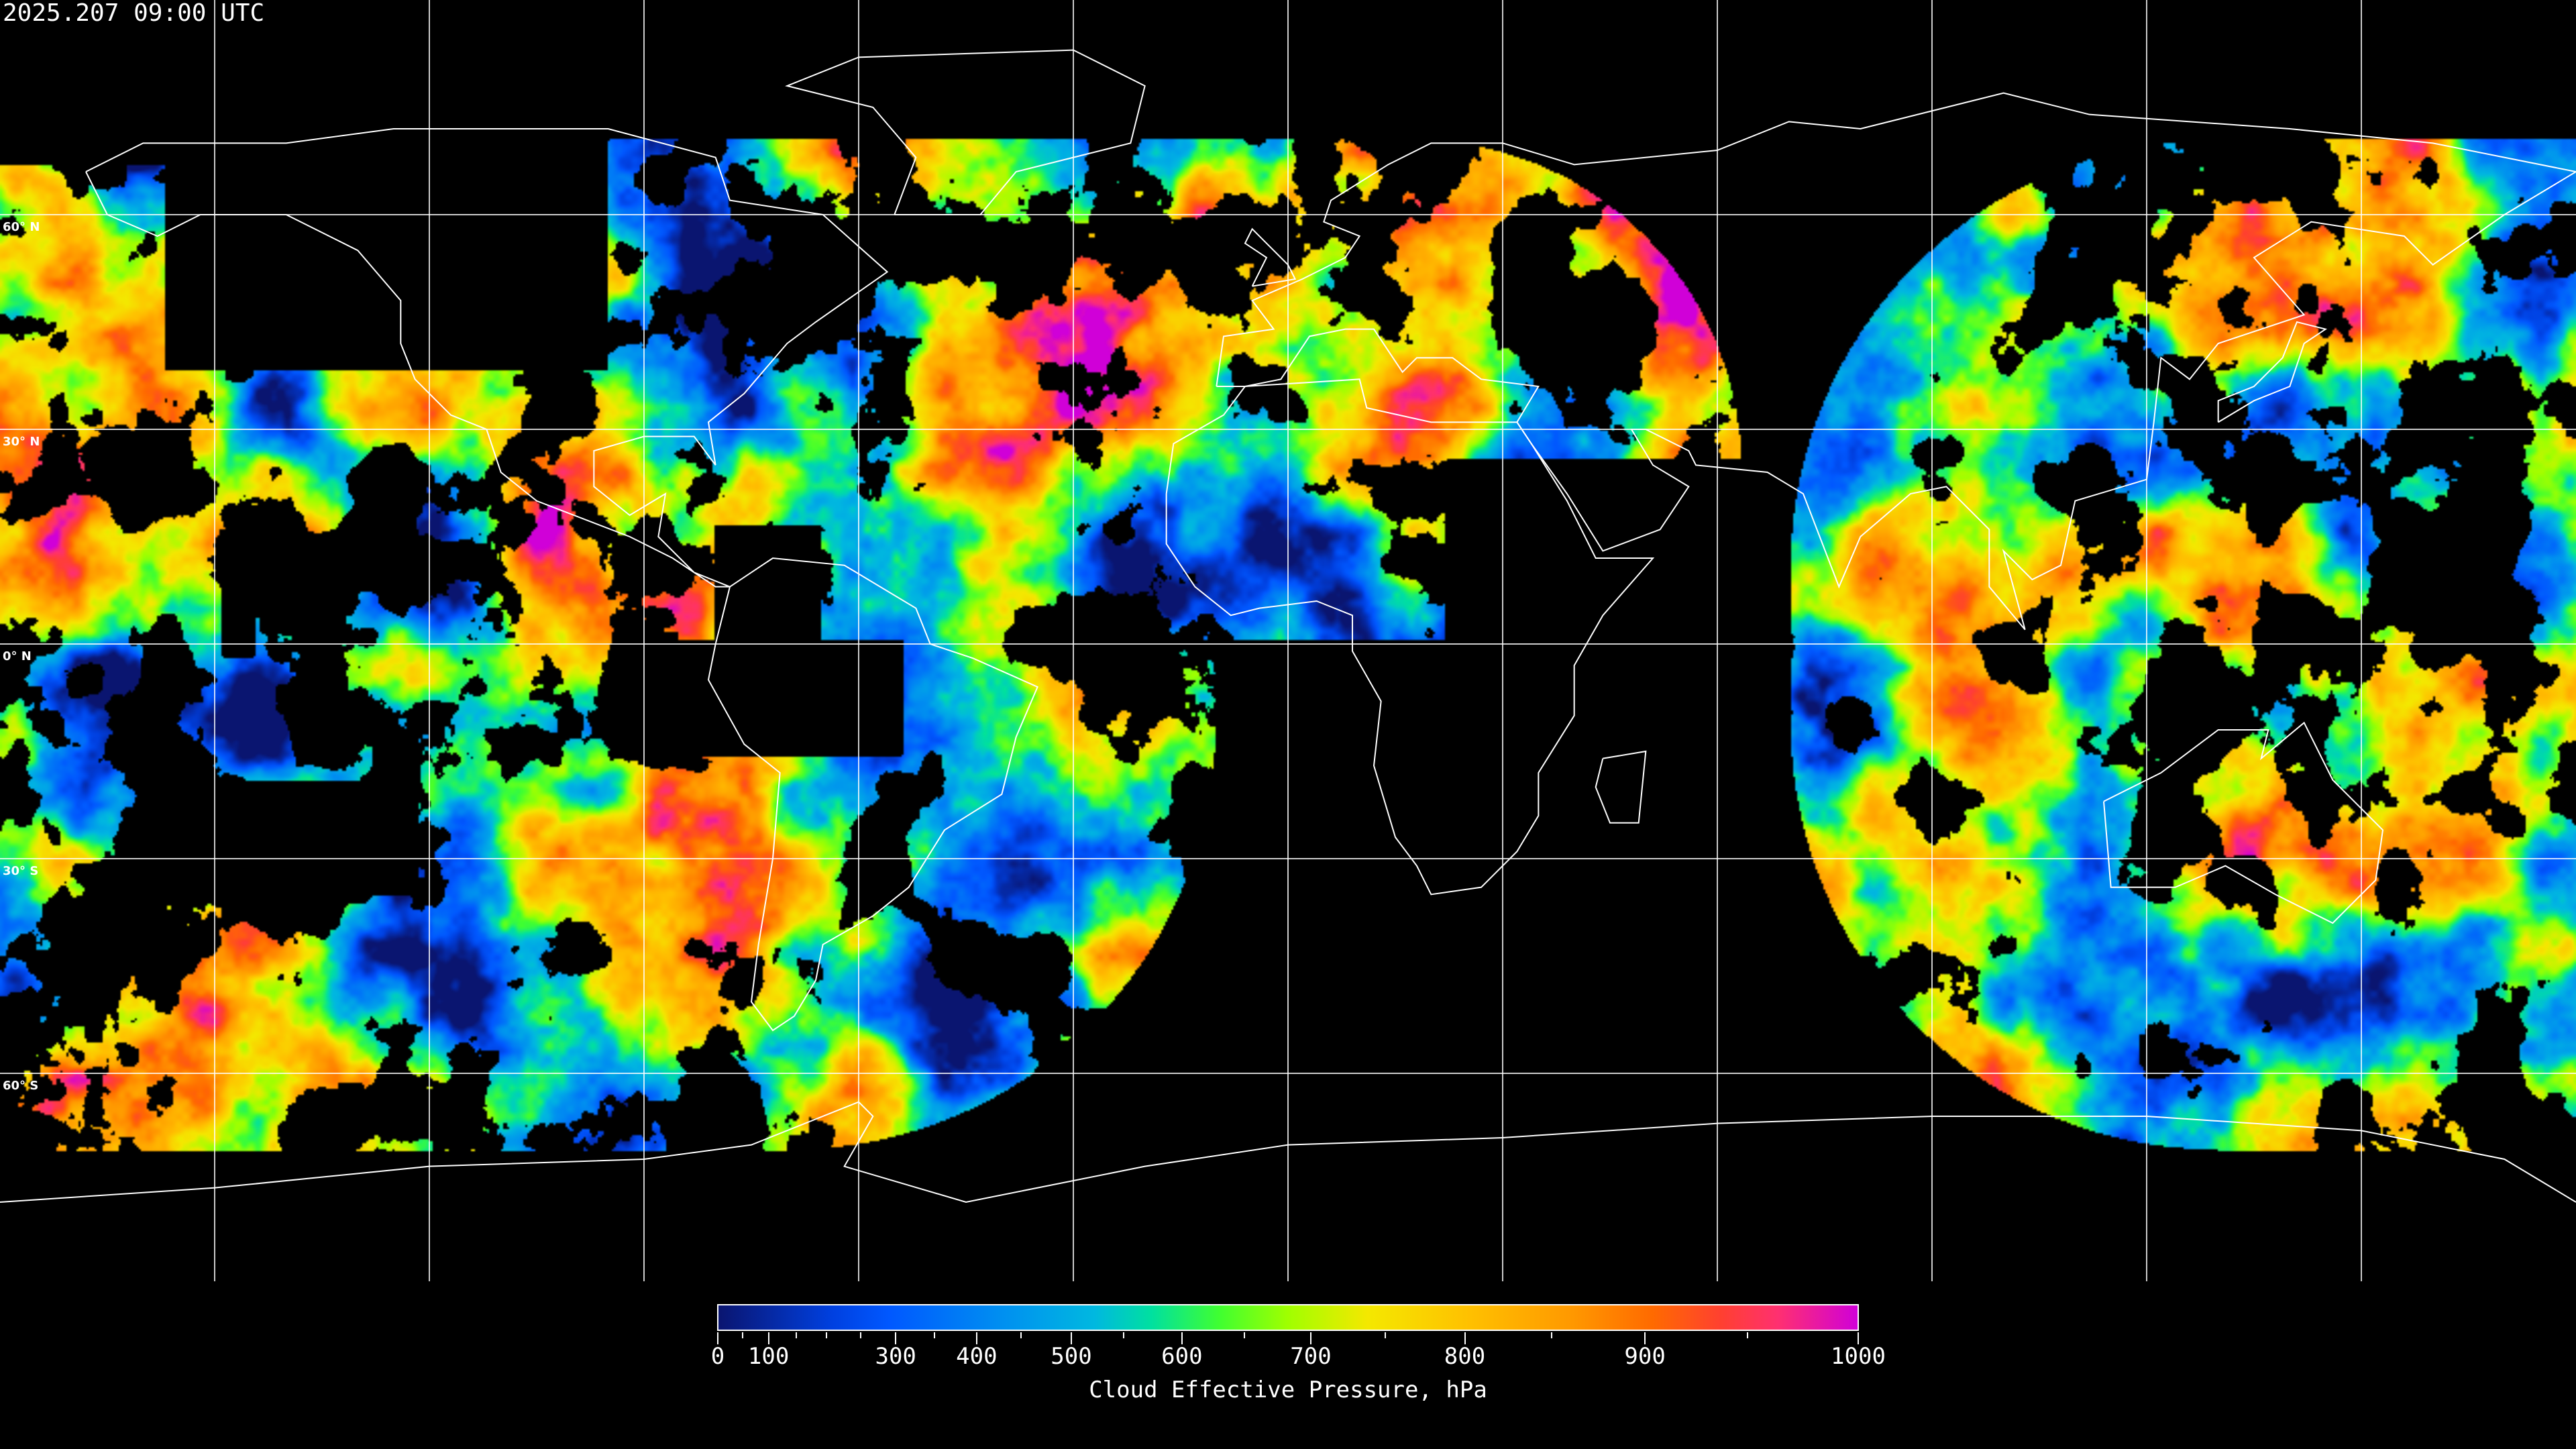 The width and height of the screenshot is (2576, 1449). I want to click on colorbar-label: Cloud Effective Pressure, hPa, so click(1288, 1390).